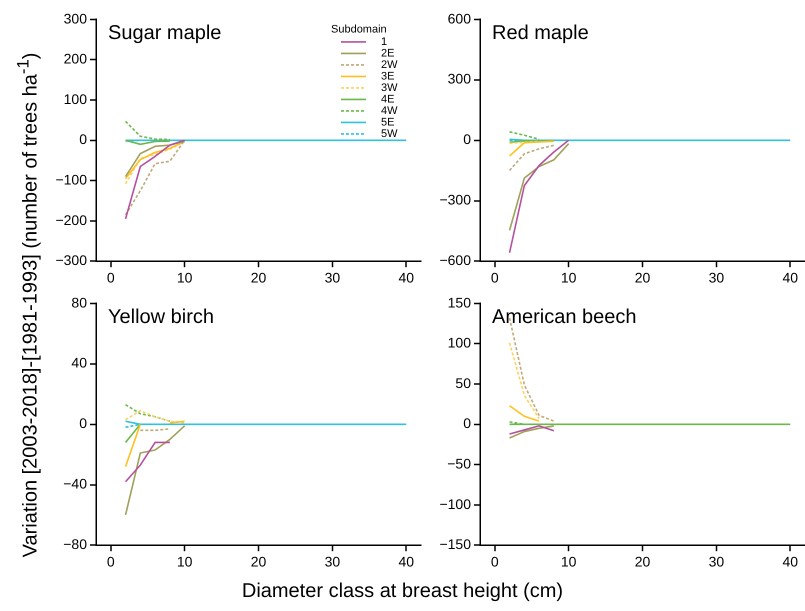  What do you see at coordinates (389, 134) in the screenshot?
I see `legend-label: 5W` at bounding box center [389, 134].